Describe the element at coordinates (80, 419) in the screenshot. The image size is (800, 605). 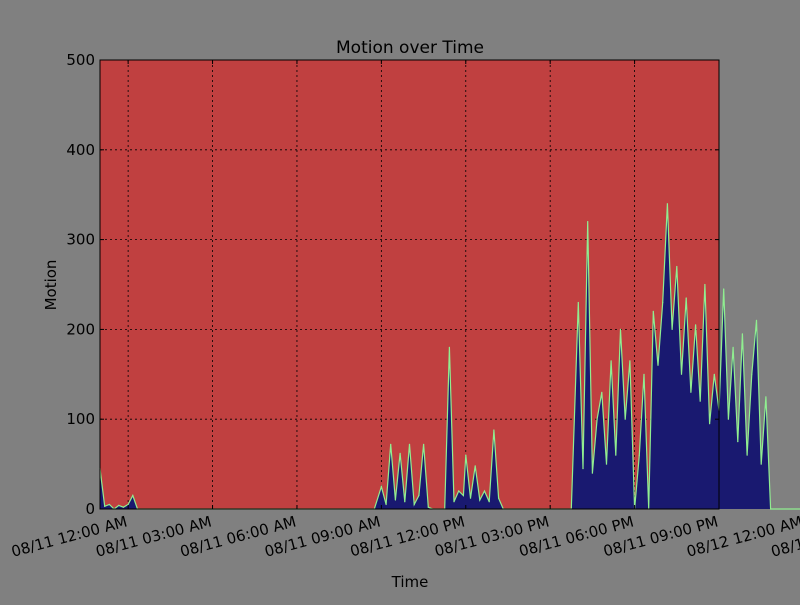
I see `y-tick-label: 100` at that location.